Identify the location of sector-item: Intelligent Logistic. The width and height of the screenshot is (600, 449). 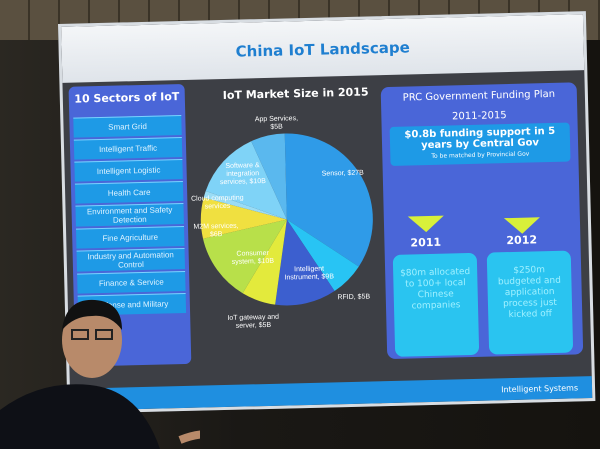
(128, 170).